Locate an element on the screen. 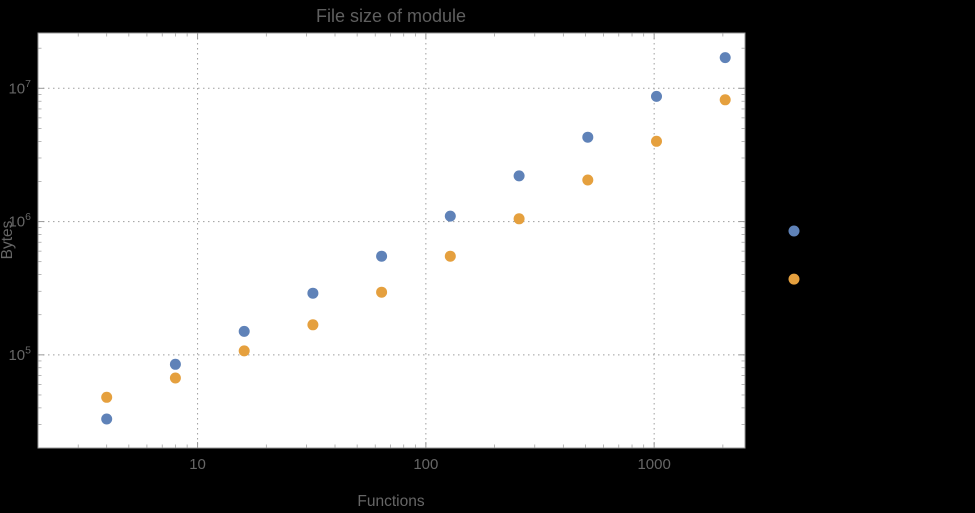  x-tick-label: 1000 is located at coordinates (653, 464).